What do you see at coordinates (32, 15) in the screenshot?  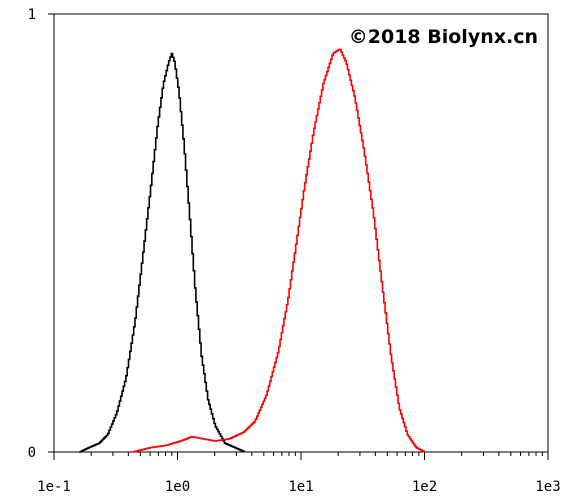 I see `y-tick-label: 1` at bounding box center [32, 15].